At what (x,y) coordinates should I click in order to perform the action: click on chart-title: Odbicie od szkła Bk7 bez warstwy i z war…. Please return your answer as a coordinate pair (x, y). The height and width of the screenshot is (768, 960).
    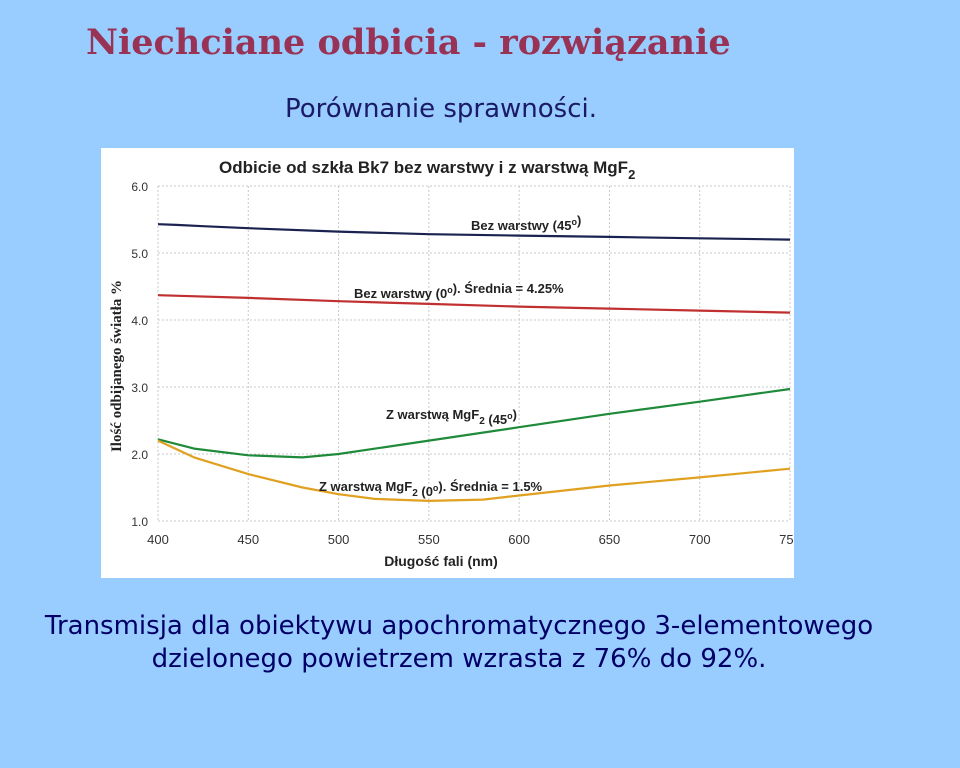
    Looking at the image, I should click on (427, 170).